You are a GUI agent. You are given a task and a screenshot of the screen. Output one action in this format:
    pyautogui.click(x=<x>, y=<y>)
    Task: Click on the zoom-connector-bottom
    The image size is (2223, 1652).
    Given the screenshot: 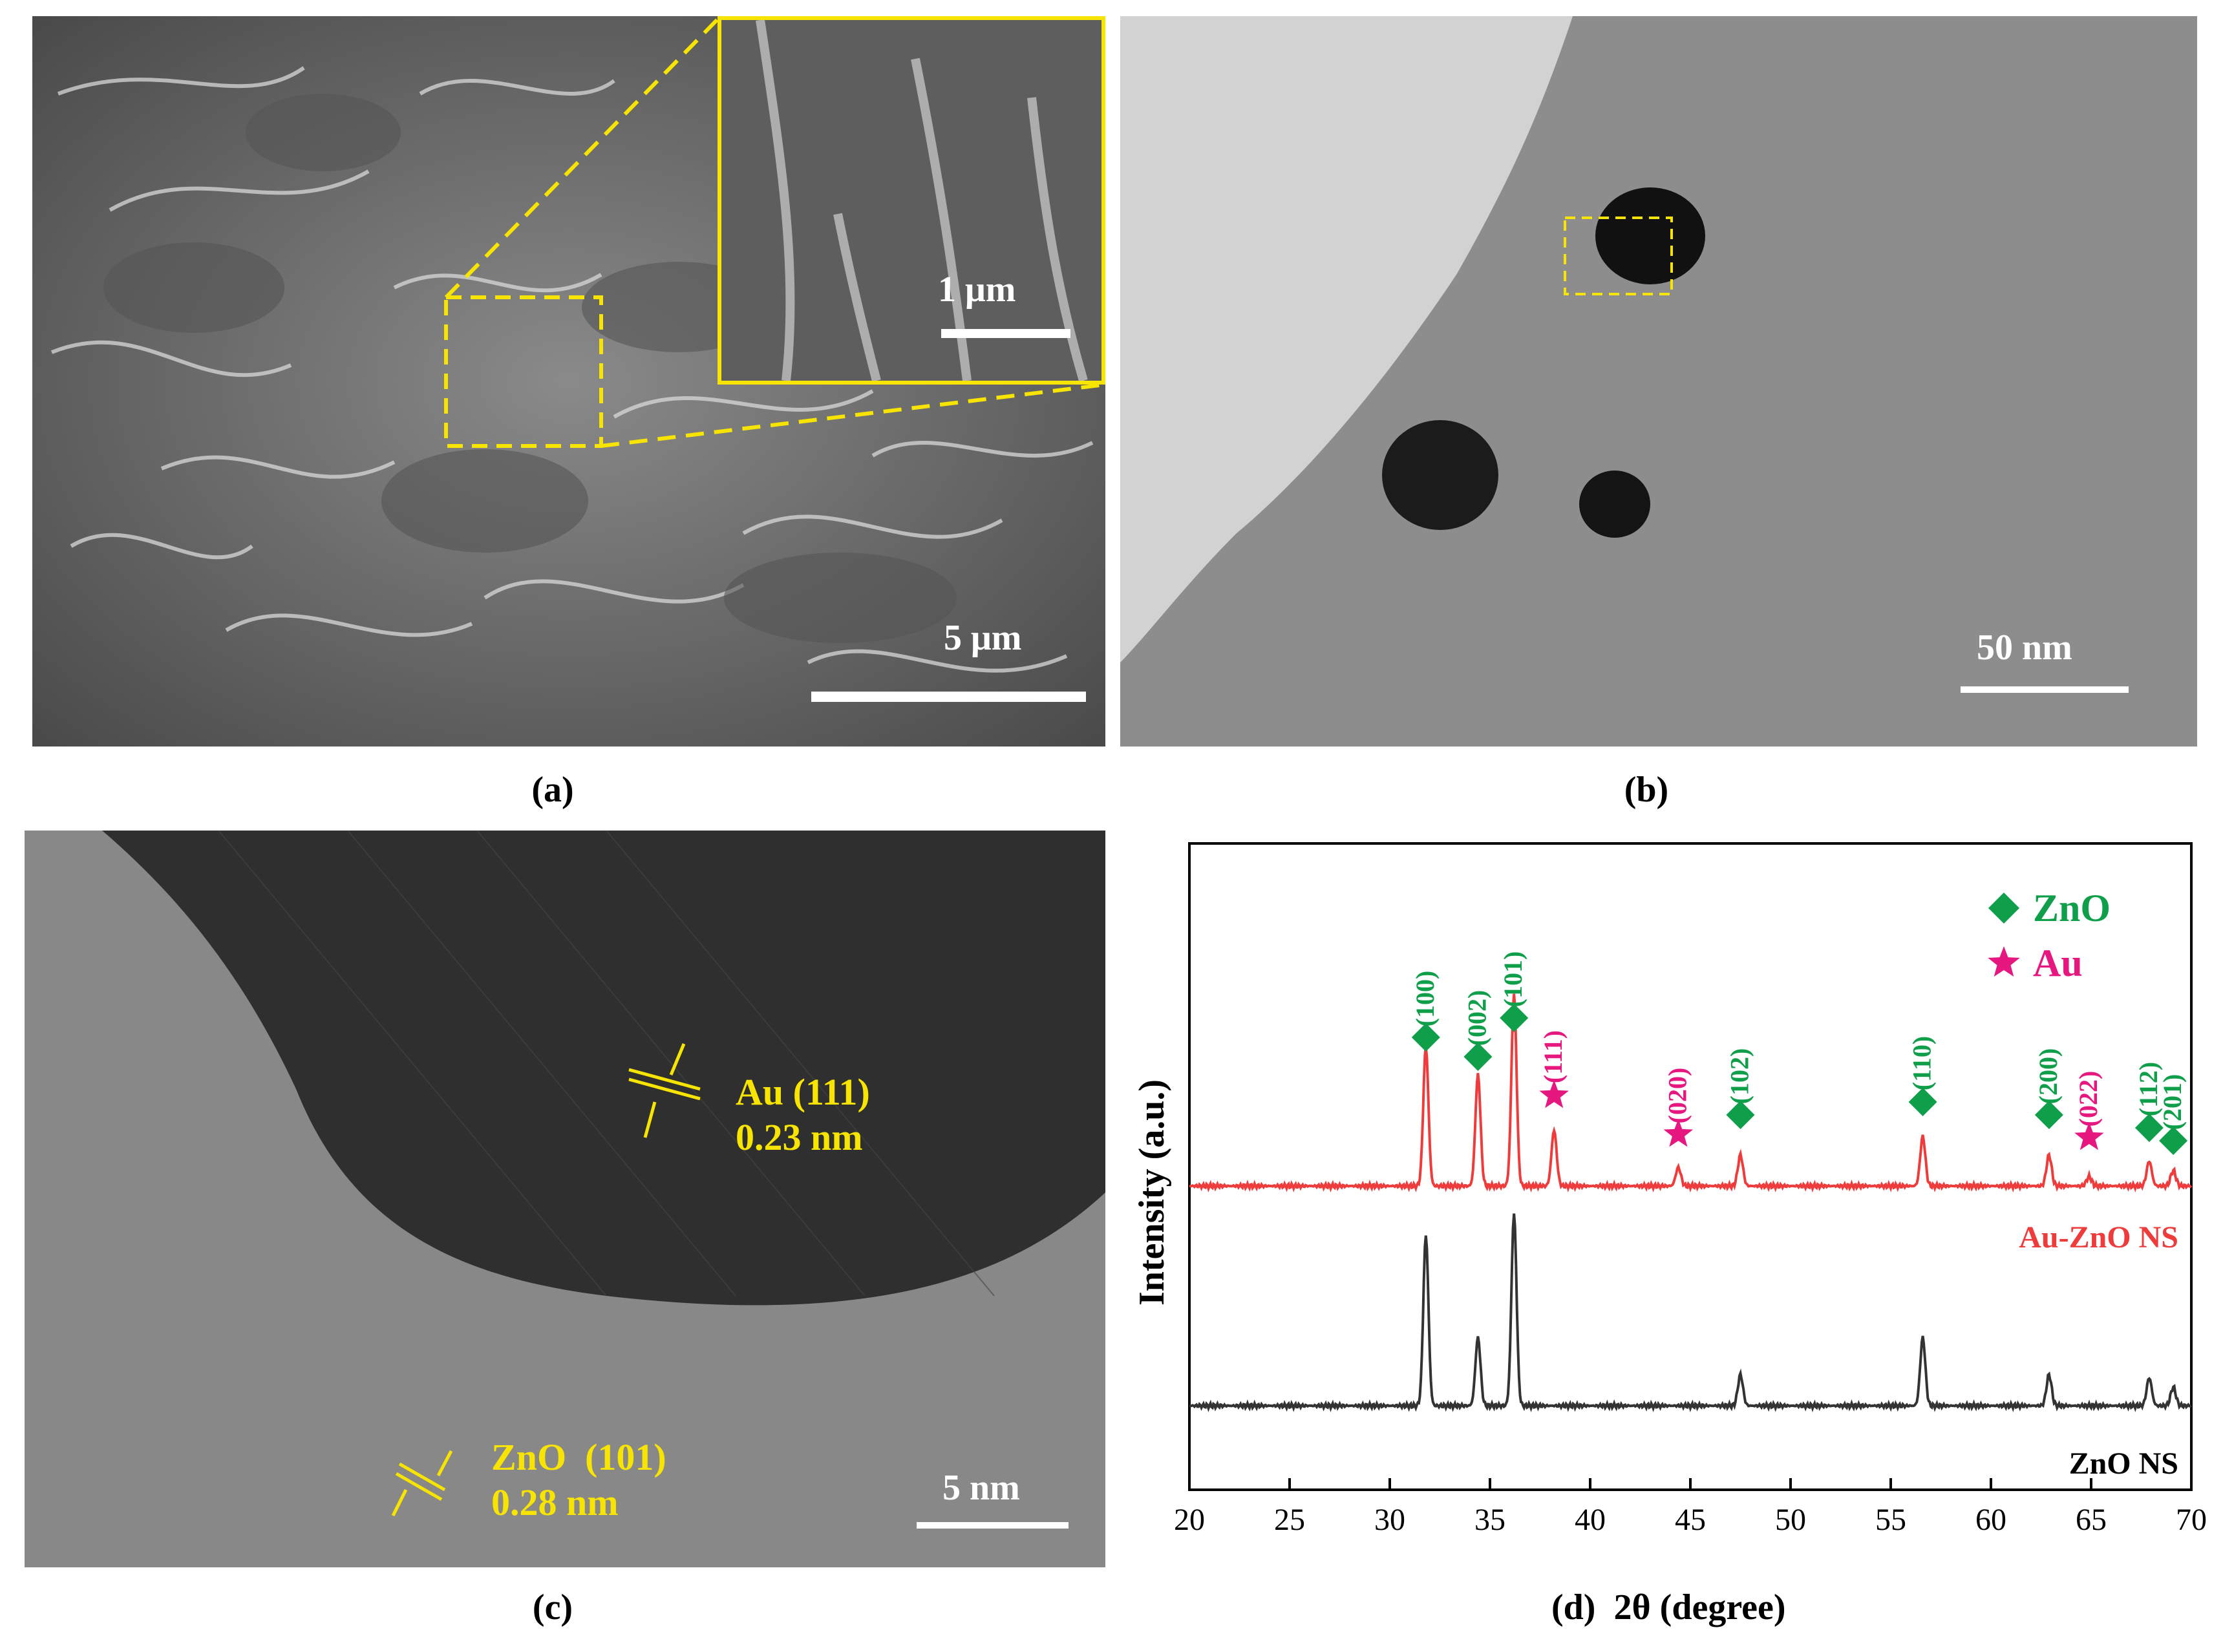 What is the action you would take?
    pyautogui.click(x=853, y=415)
    